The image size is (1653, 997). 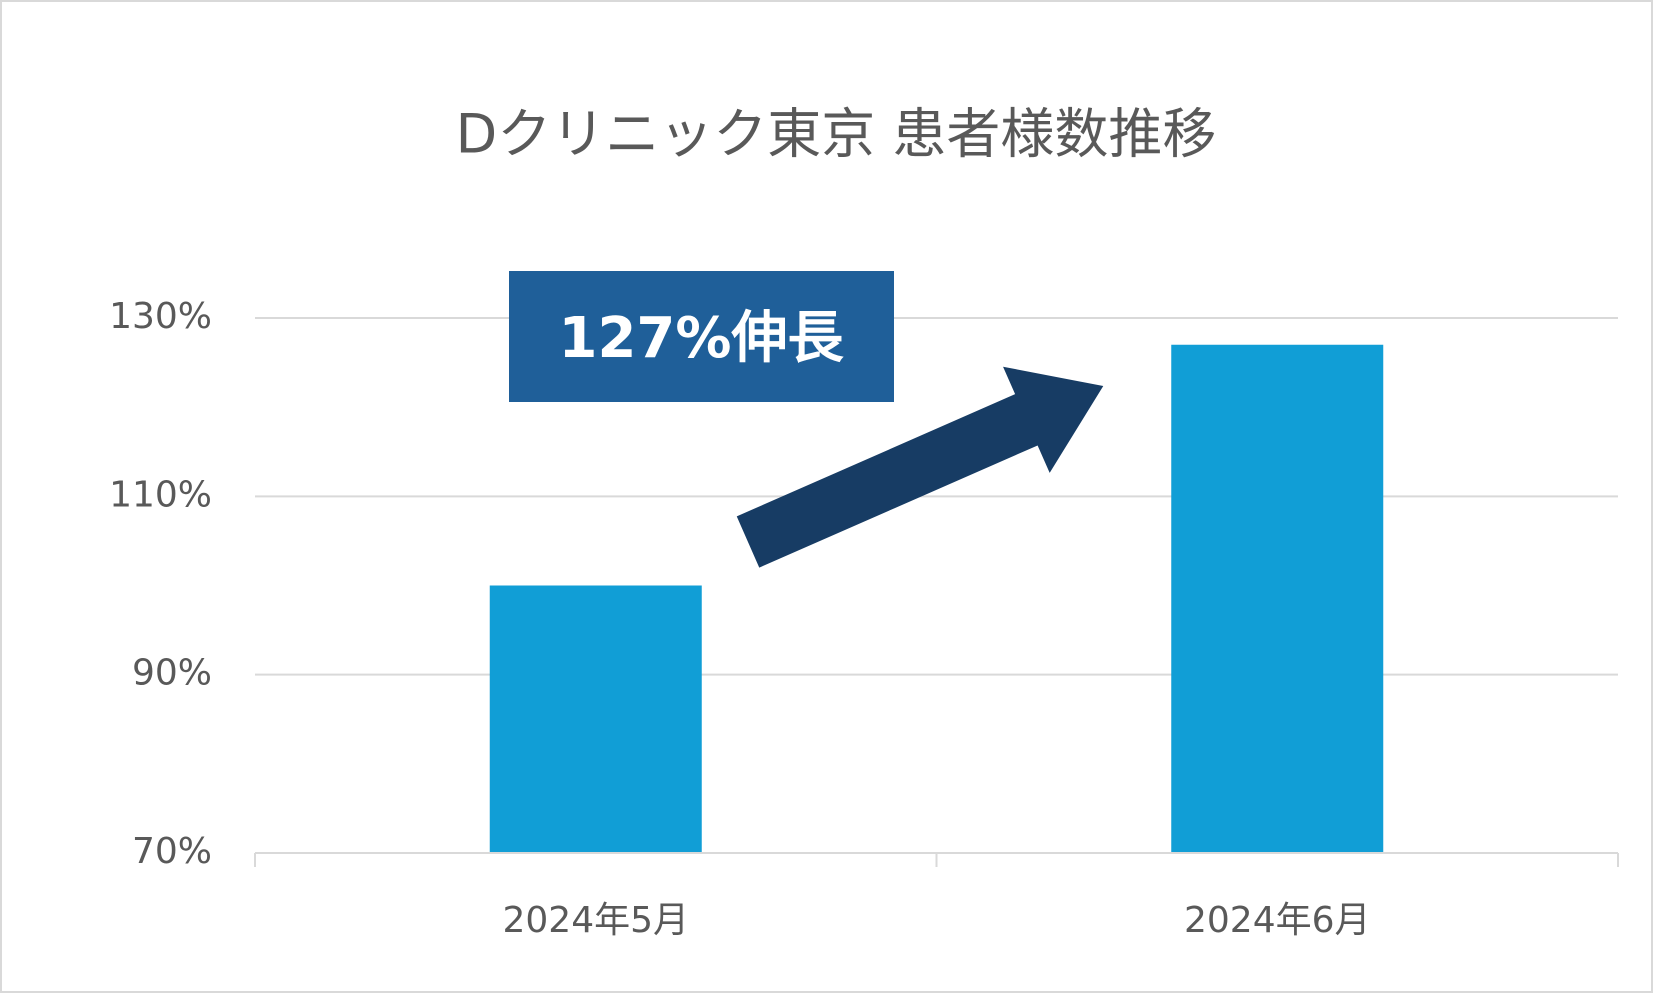 I want to click on annotation-text: 127%伸長, so click(x=701, y=338).